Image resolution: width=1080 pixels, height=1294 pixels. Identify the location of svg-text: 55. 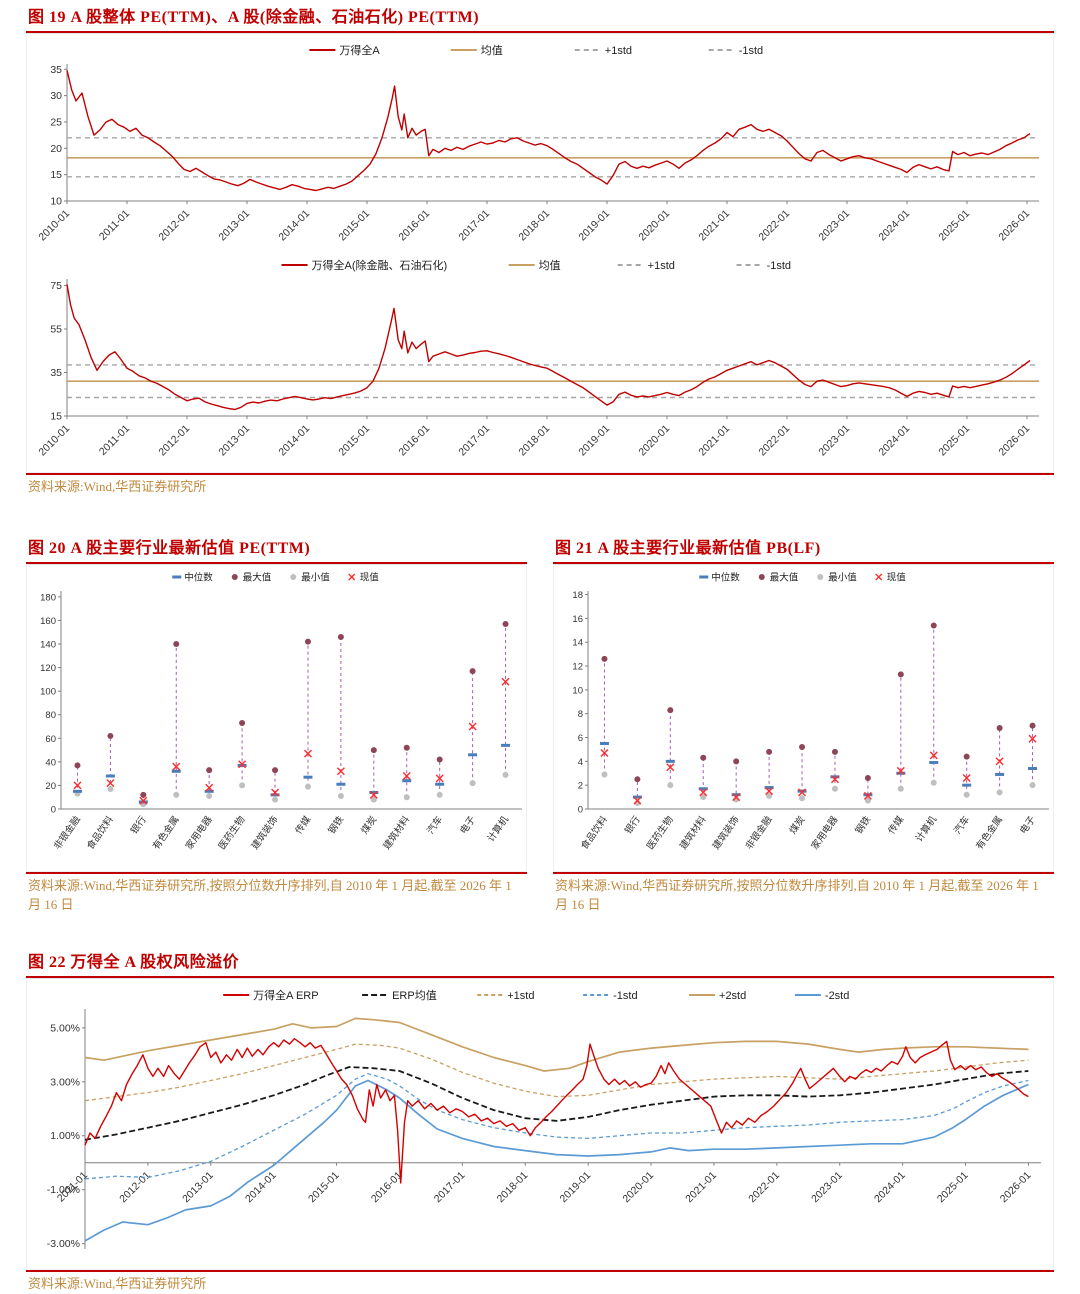
(56, 330).